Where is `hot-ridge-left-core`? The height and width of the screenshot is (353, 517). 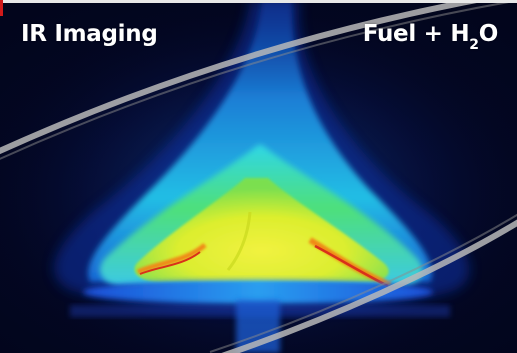 hot-ridge-left-core is located at coordinates (170, 263).